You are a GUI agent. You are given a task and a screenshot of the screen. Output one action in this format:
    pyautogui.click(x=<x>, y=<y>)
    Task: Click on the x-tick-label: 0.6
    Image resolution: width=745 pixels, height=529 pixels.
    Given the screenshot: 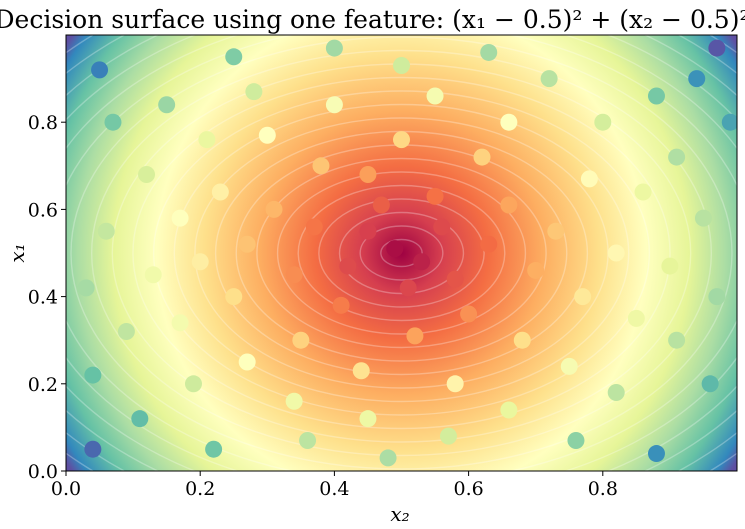 What is the action you would take?
    pyautogui.click(x=468, y=489)
    